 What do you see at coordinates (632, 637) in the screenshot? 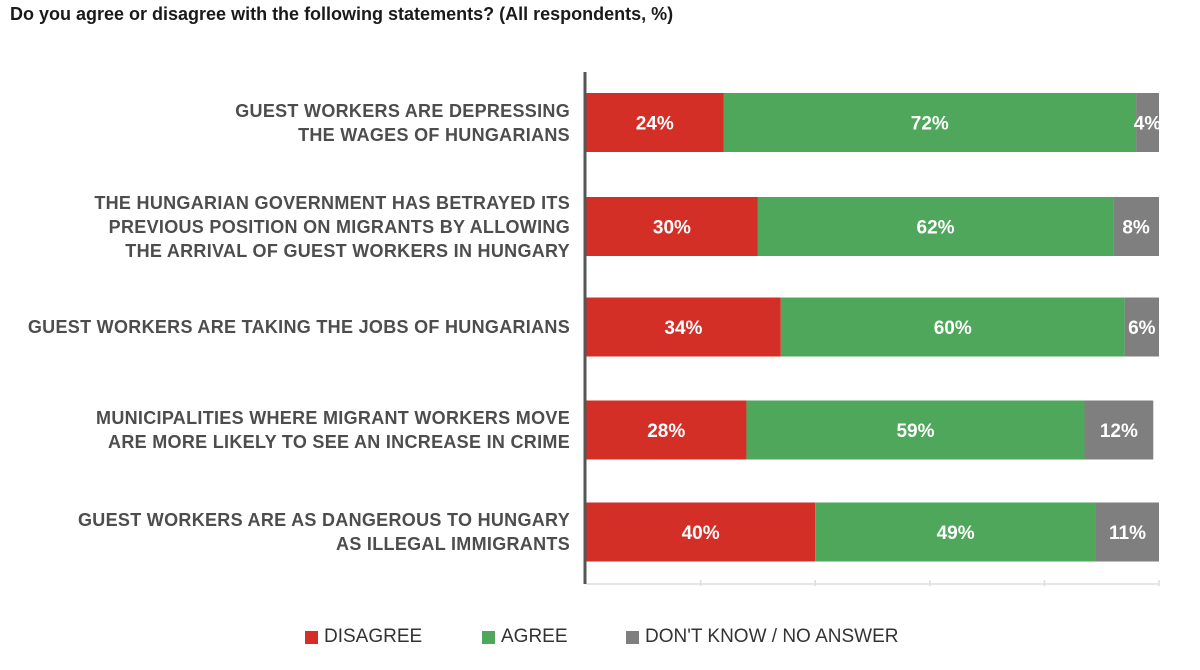
I see `legend-swatch-dont-know` at bounding box center [632, 637].